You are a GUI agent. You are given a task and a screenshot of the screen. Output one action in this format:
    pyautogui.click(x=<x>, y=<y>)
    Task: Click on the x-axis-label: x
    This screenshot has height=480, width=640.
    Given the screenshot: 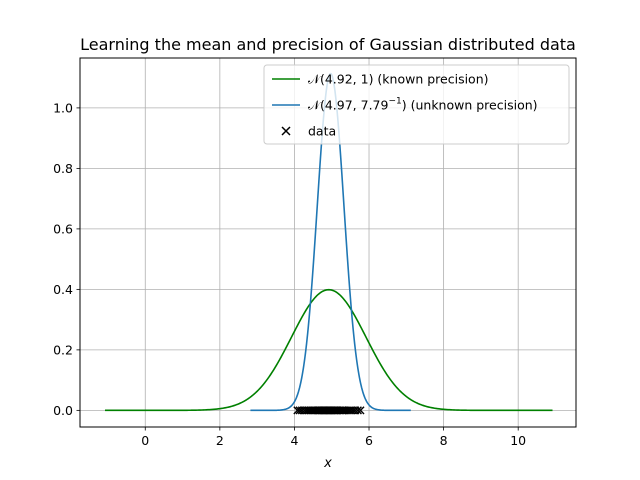 What is the action you would take?
    pyautogui.click(x=327, y=463)
    